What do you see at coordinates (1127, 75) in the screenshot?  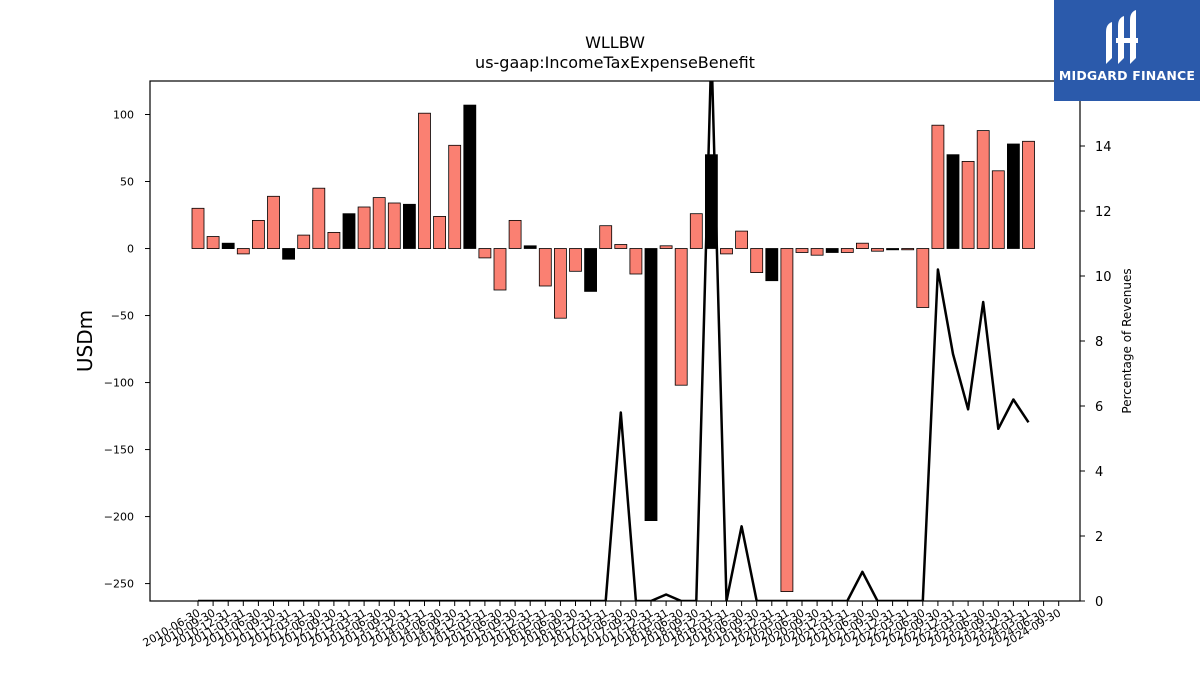 I see `logo-text: MIDGARD FINANCE` at bounding box center [1127, 75].